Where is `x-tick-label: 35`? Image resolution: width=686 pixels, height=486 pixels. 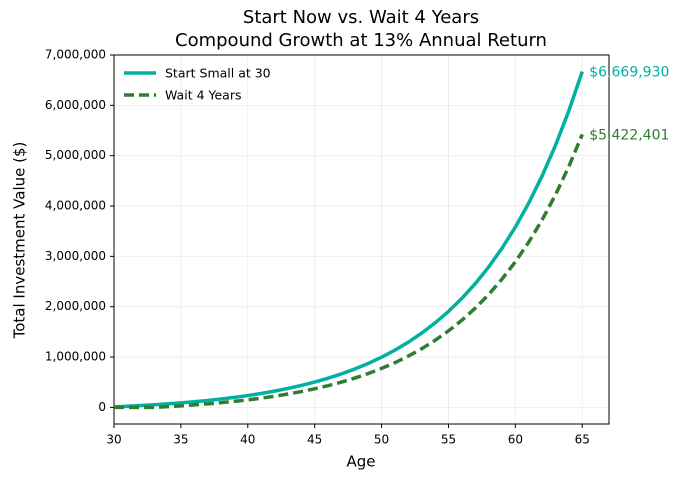 x-tick-label: 35 is located at coordinates (180, 440).